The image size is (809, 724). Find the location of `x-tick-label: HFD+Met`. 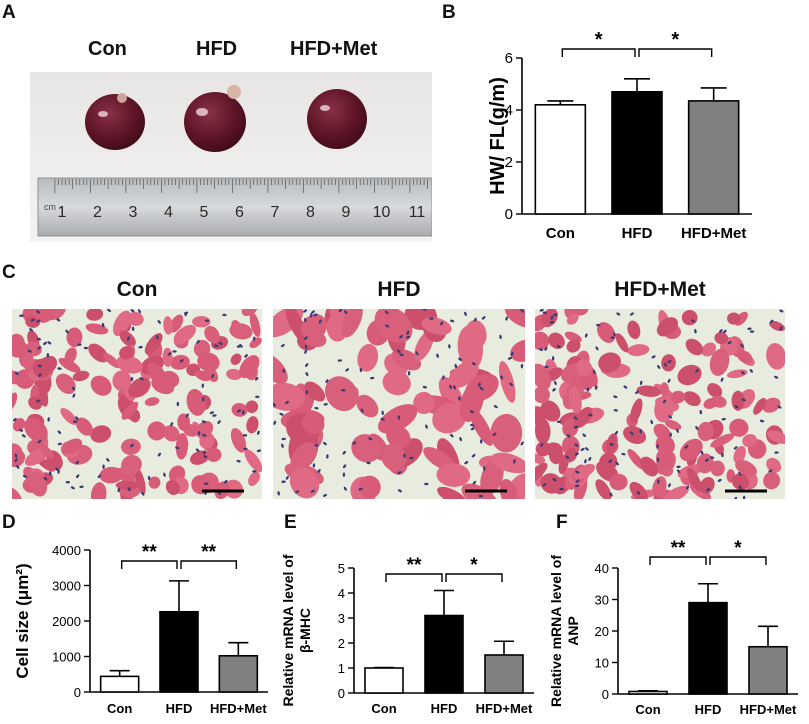

x-tick-label: HFD+Met is located at coordinates (238, 708).